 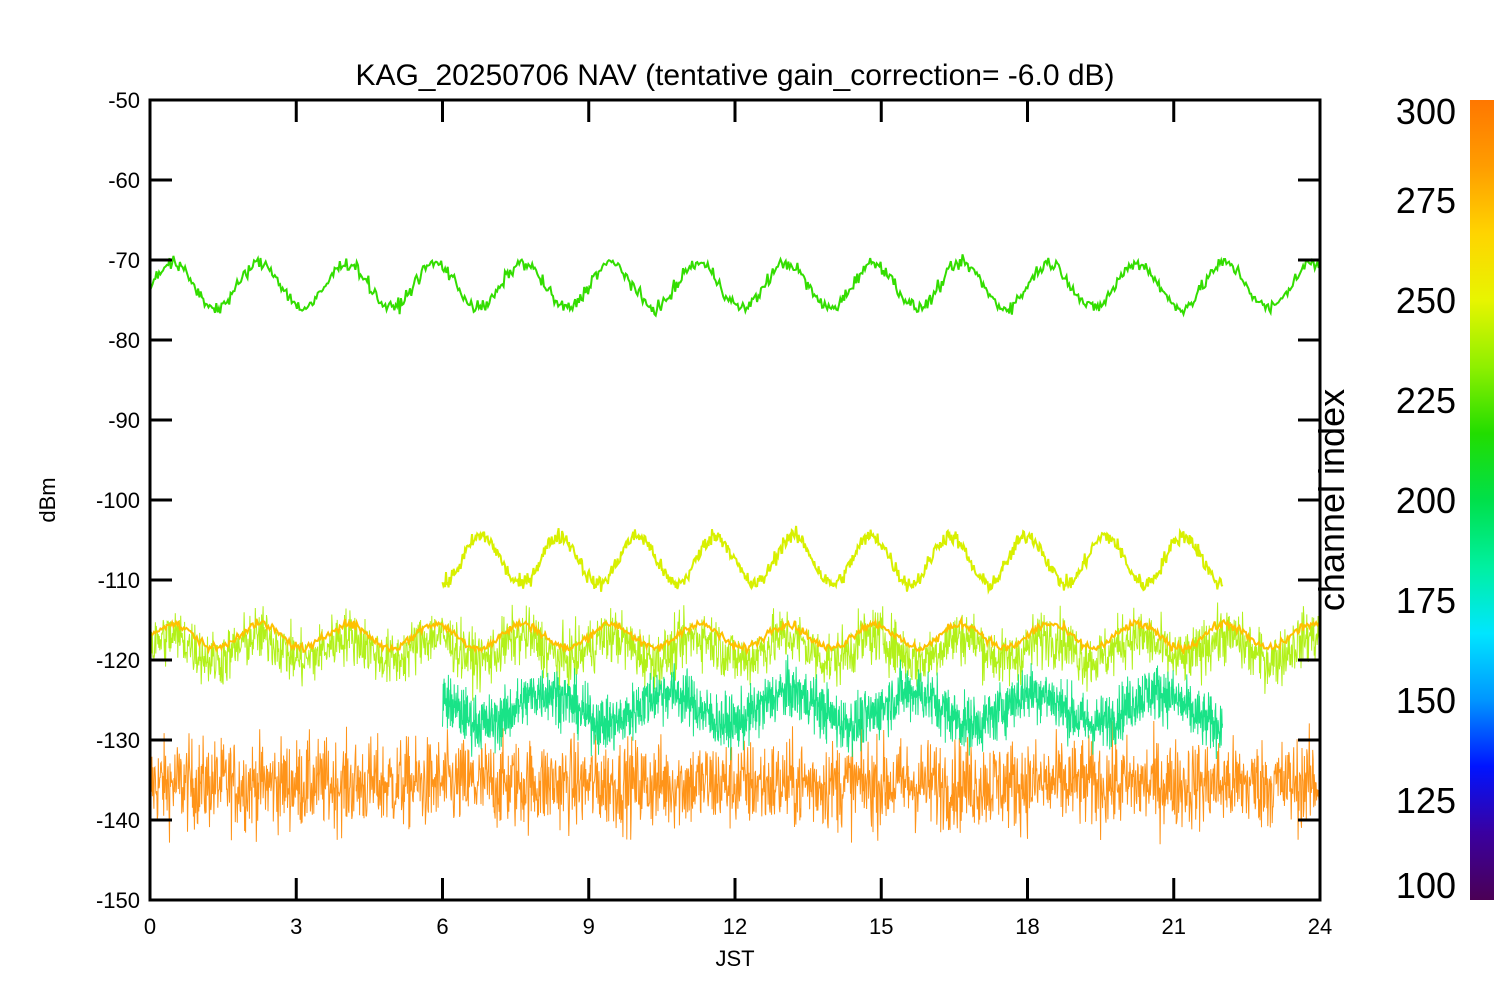 I want to click on y-tick-label: -120, so click(x=118, y=660).